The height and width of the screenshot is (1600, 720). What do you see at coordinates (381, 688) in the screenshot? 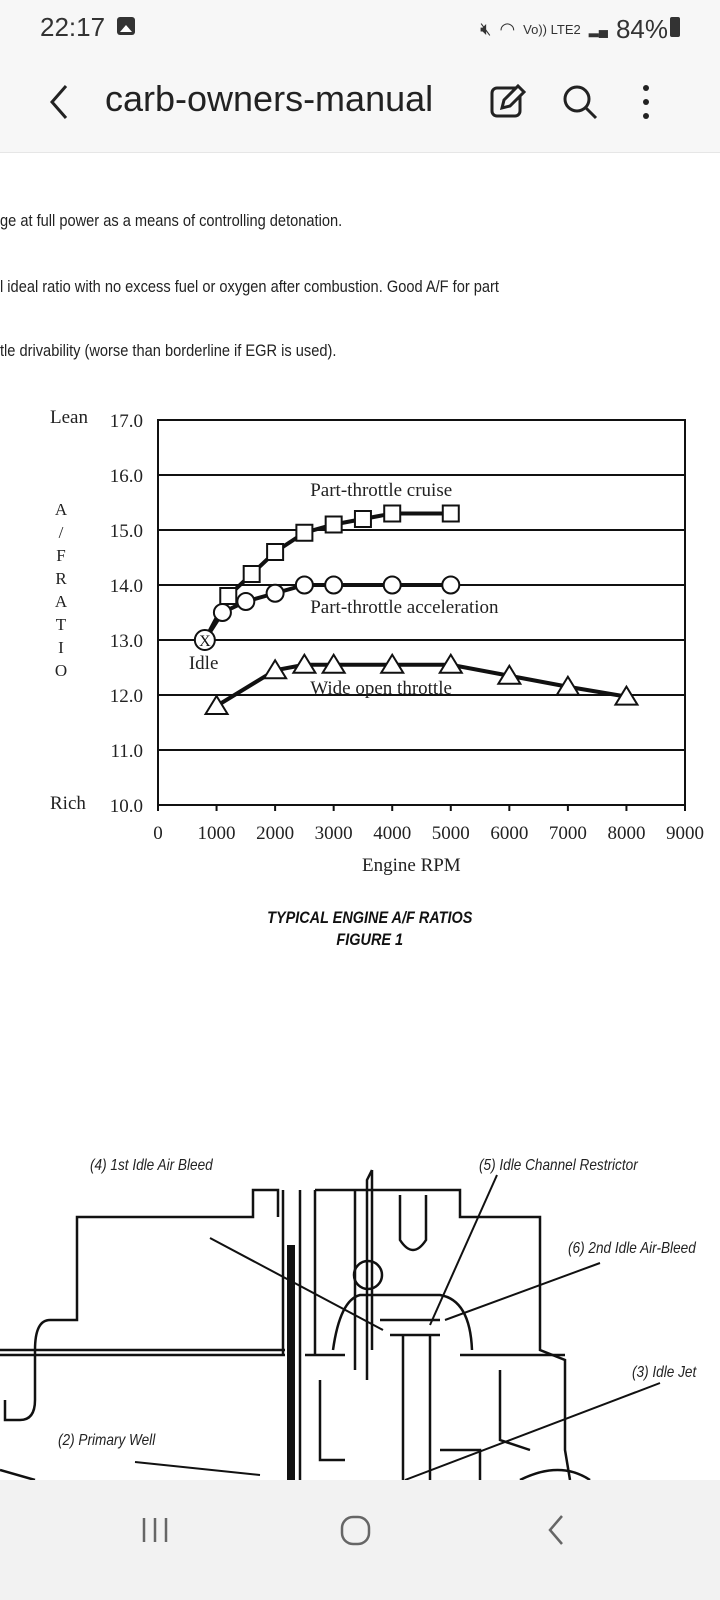
I see `series-label: Wide open throttle` at bounding box center [381, 688].